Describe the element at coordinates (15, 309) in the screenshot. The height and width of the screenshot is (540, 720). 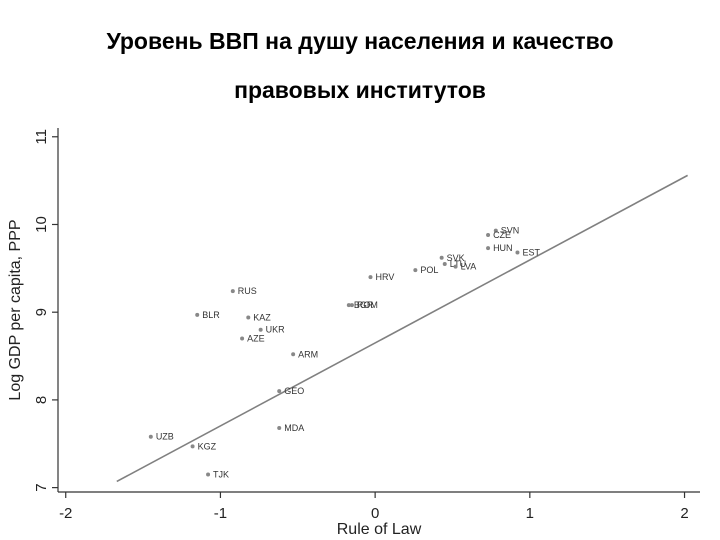
I see `y-axis-label: Log GDP per capita, PPP` at that location.